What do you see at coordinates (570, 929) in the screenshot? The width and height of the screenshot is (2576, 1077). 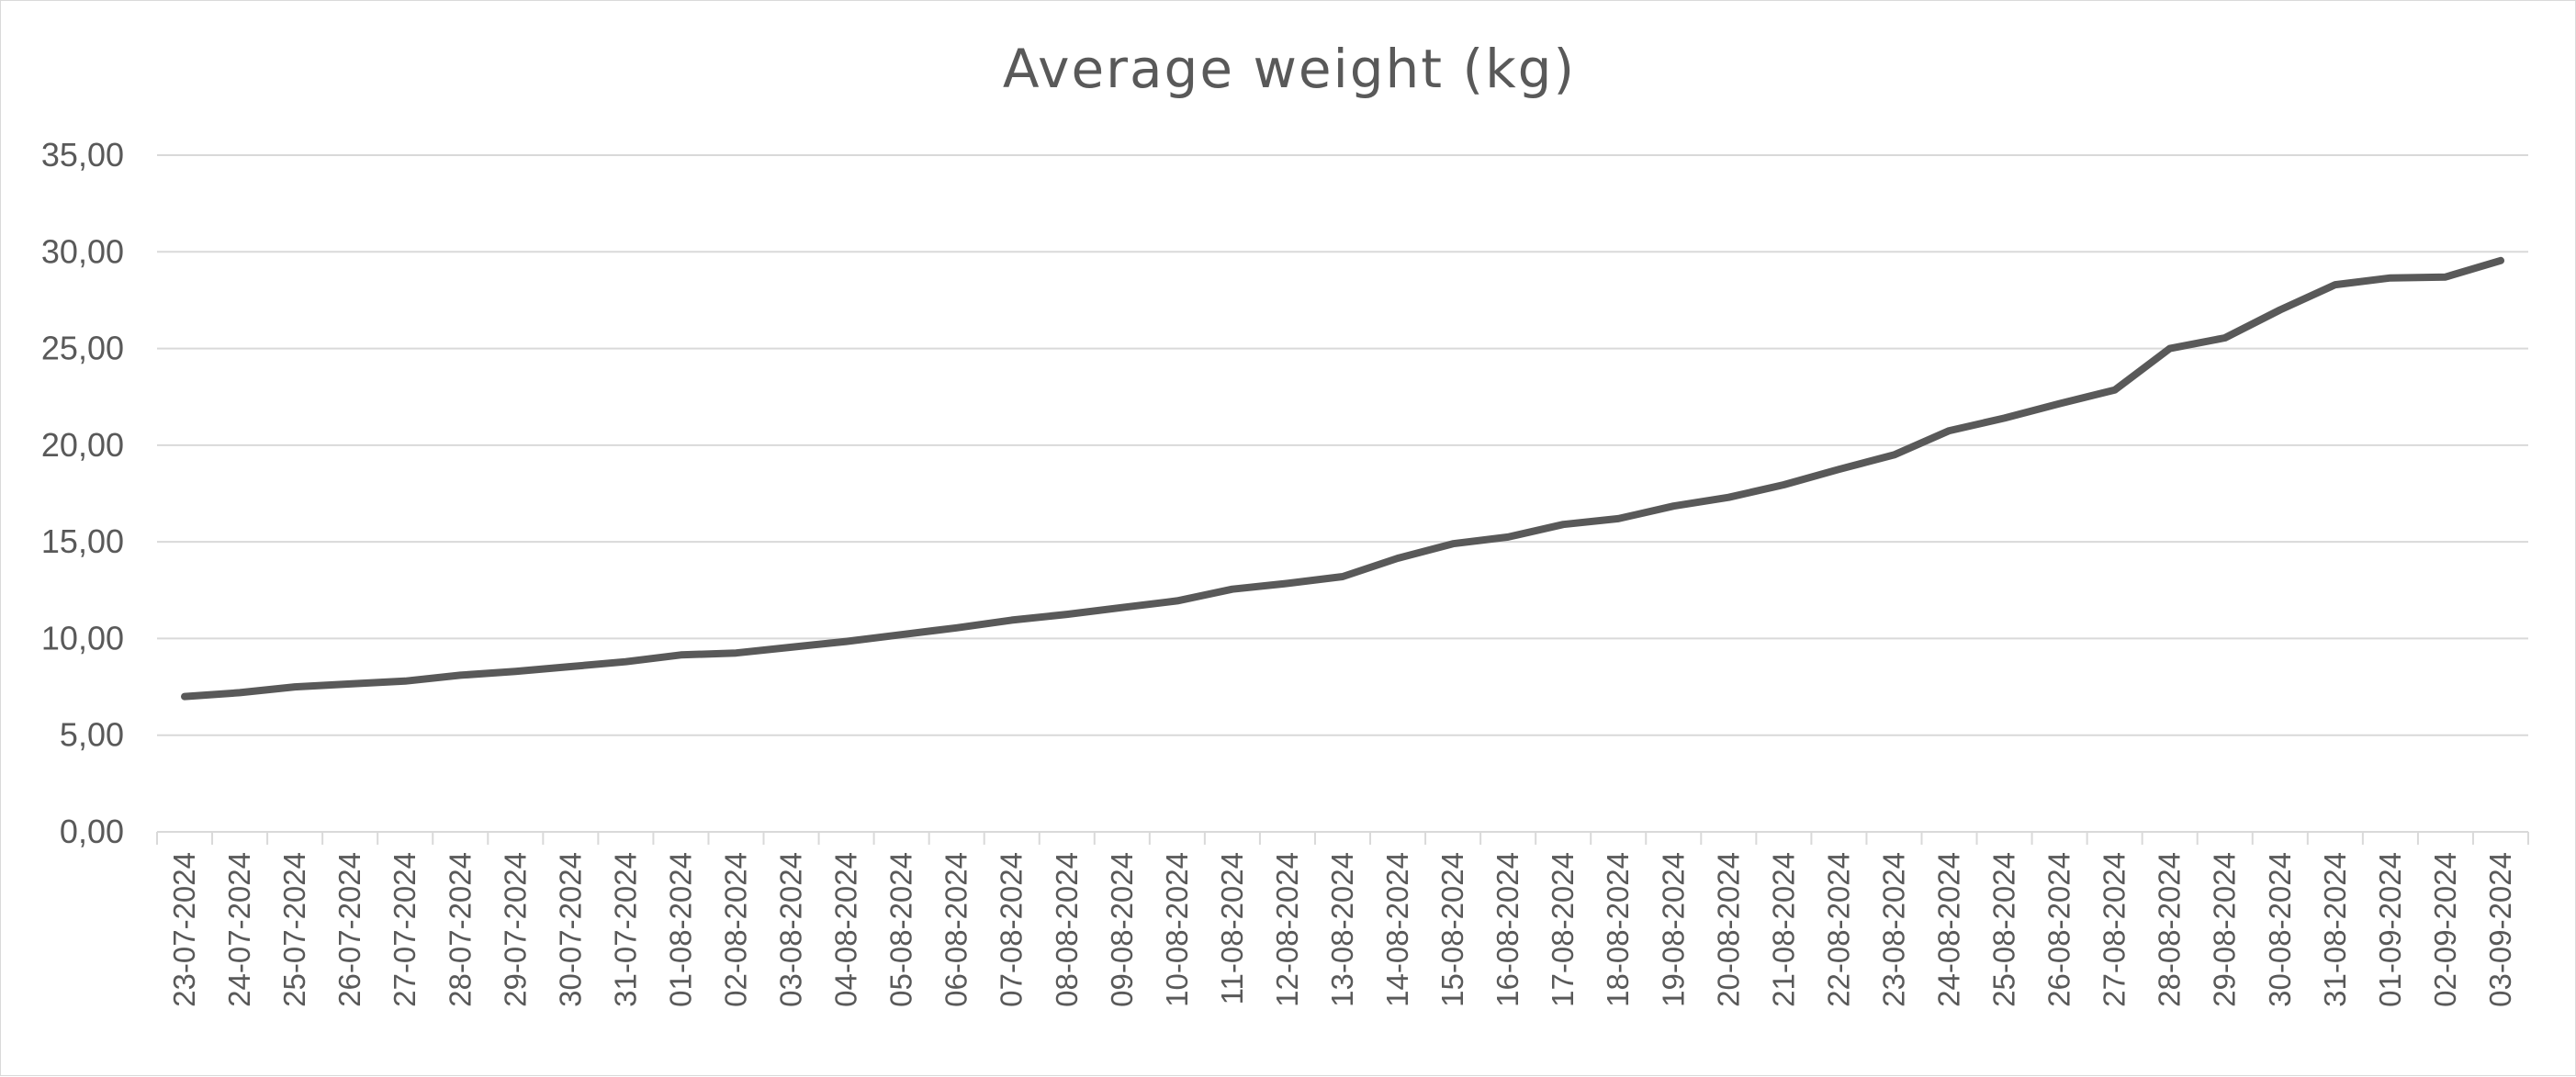 I see `x-tick-label: 30-07-2024` at bounding box center [570, 929].